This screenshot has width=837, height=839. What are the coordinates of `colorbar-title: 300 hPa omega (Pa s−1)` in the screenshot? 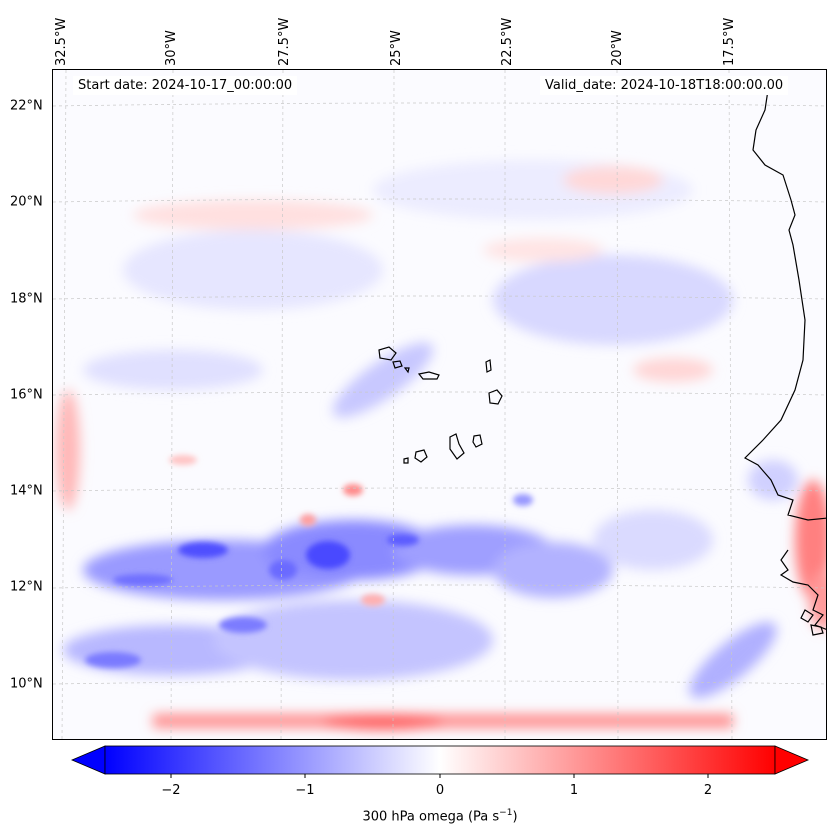 It's located at (439, 816).